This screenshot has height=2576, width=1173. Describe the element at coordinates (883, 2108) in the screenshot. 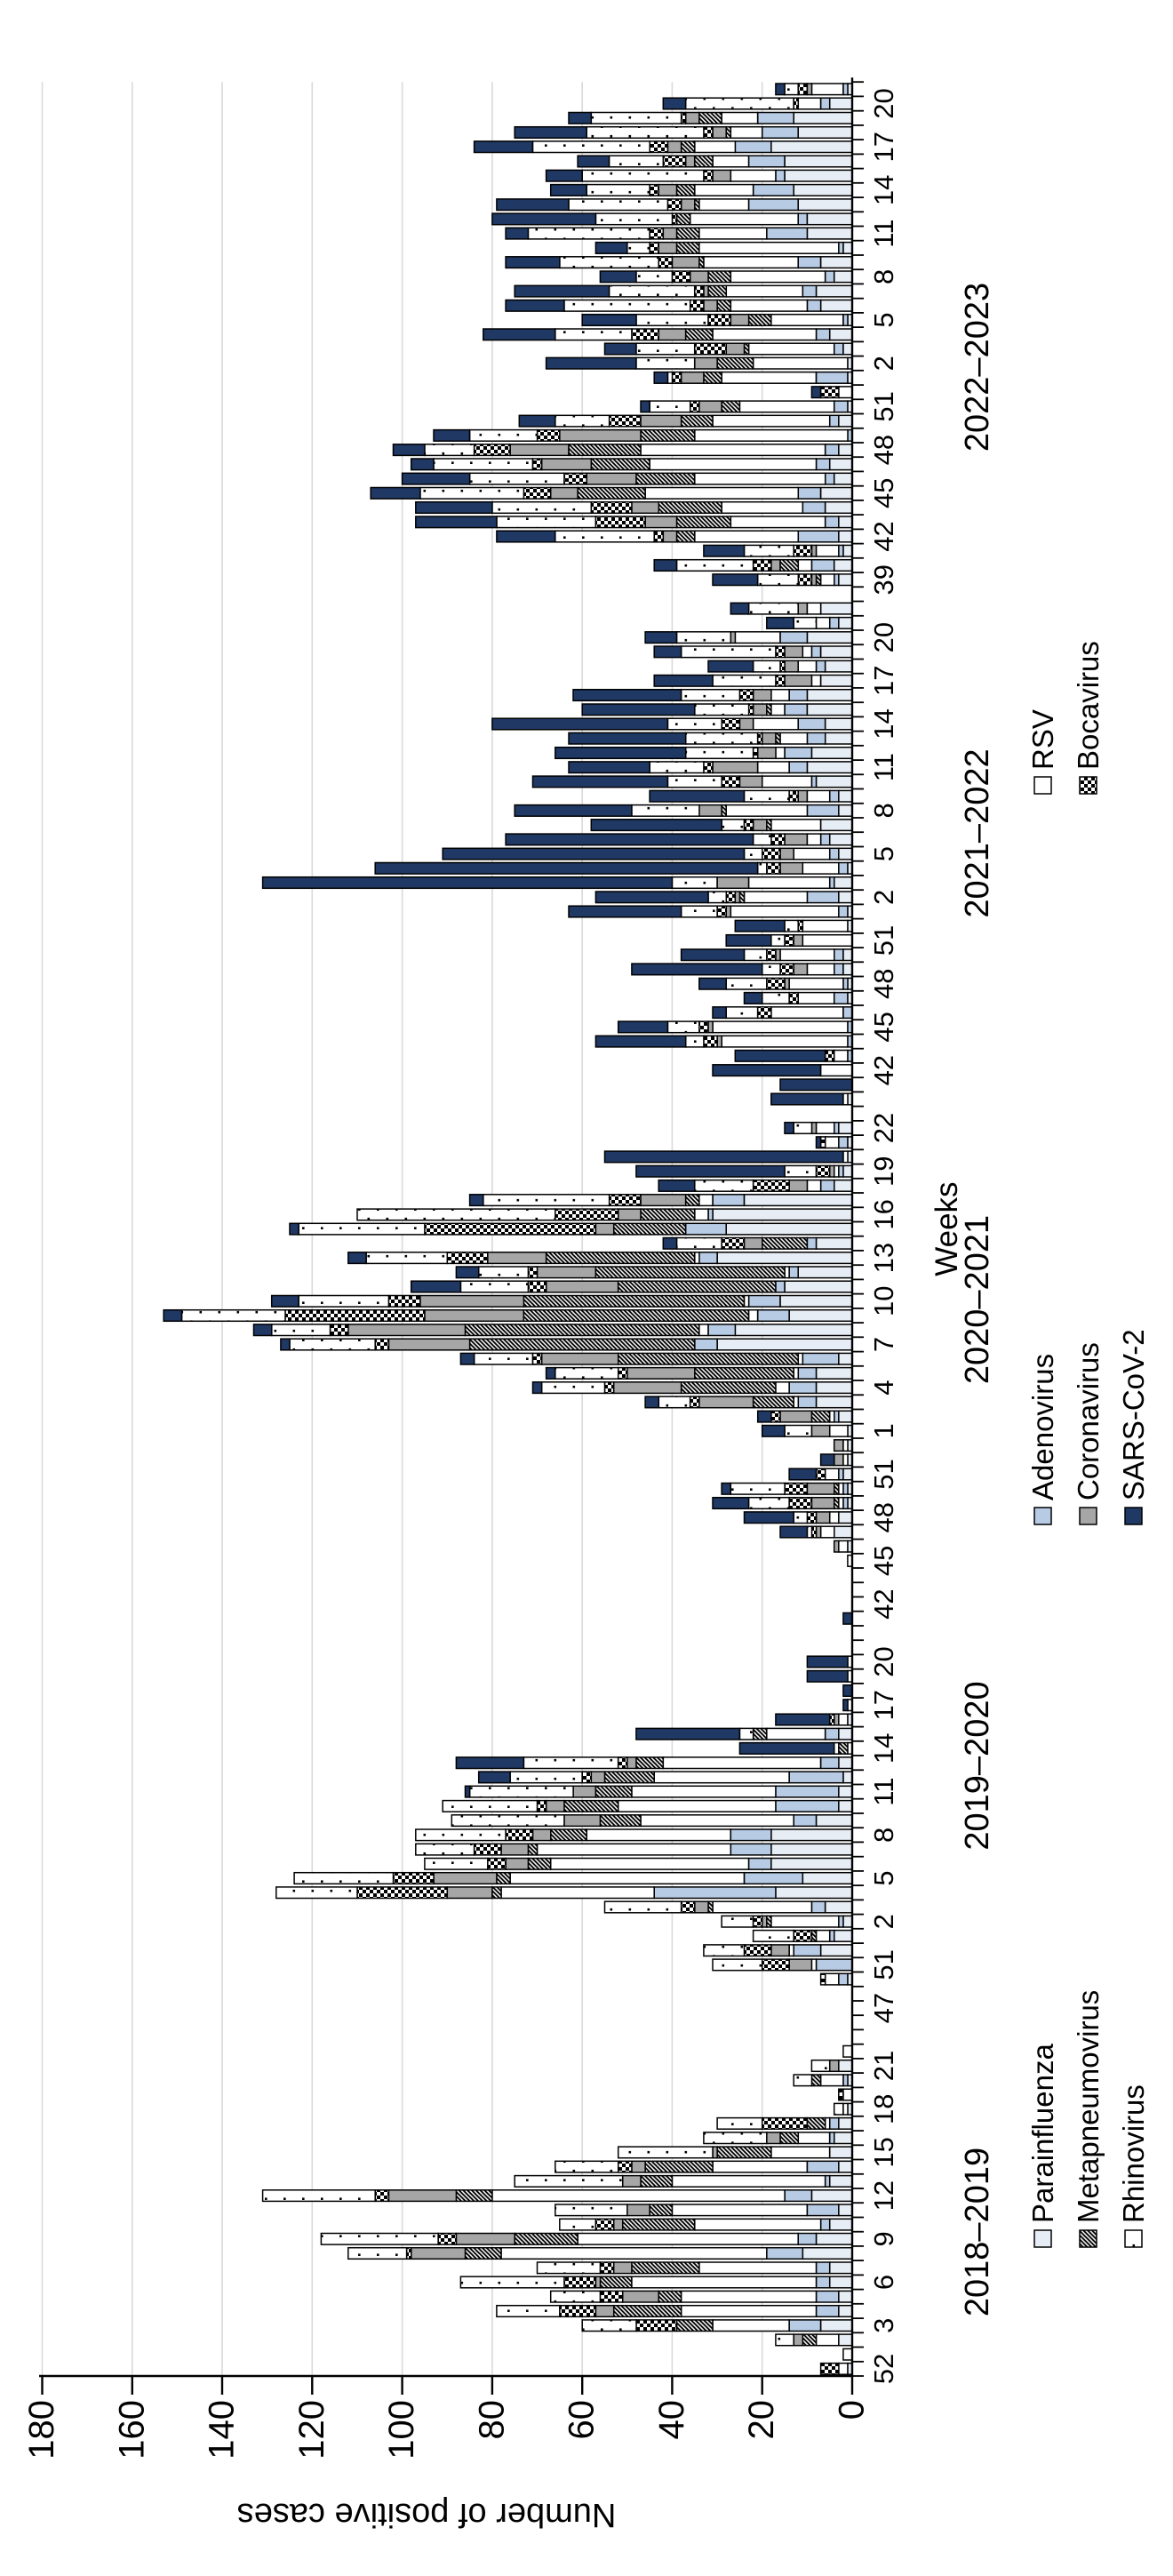

I see `svg-text: 18` at that location.